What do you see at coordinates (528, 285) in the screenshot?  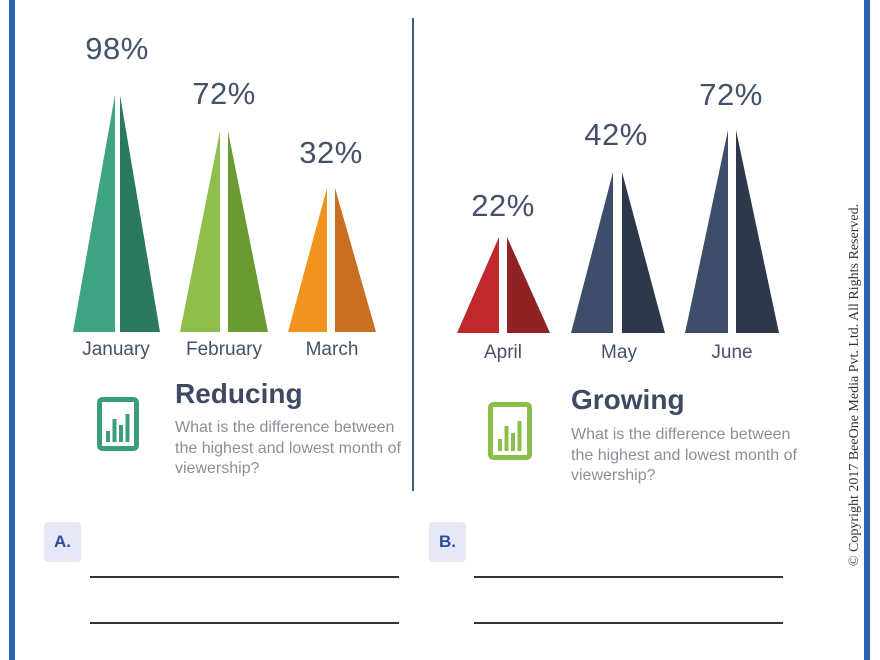 I see `bar-april-right` at bounding box center [528, 285].